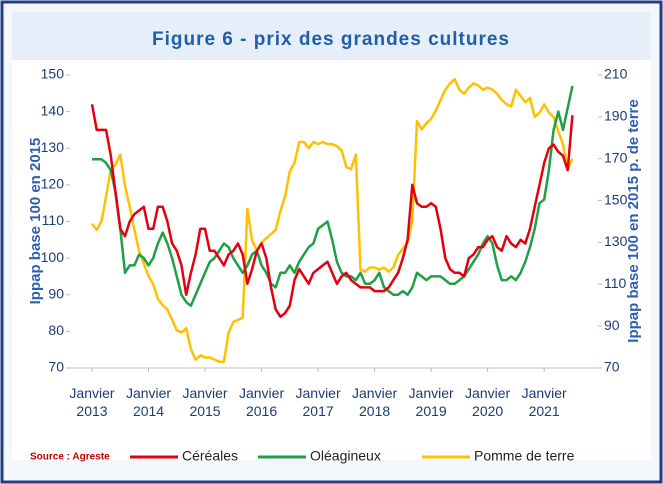 The width and height of the screenshot is (663, 484). What do you see at coordinates (616, 241) in the screenshot?
I see `y2-tick-label: 130` at bounding box center [616, 241].